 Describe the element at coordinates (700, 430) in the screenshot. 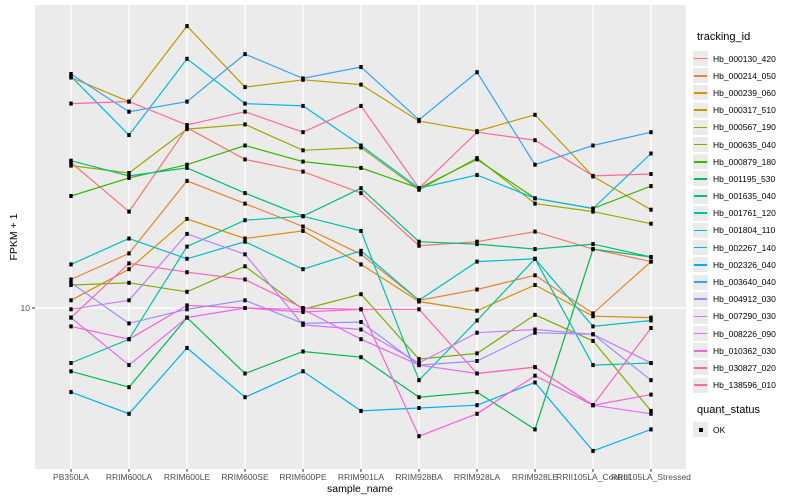

I see `quant-legend-key` at that location.